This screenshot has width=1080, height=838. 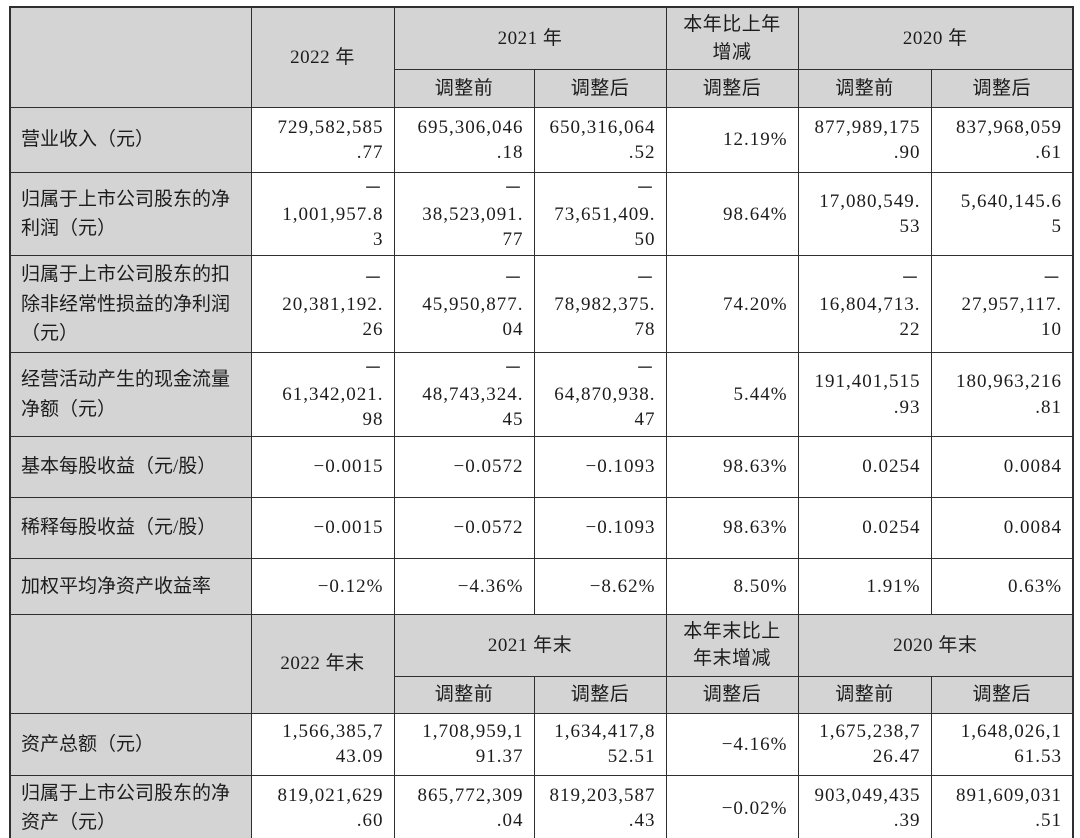 What do you see at coordinates (732, 214) in the screenshot?
I see `cell-change: 98.64%` at bounding box center [732, 214].